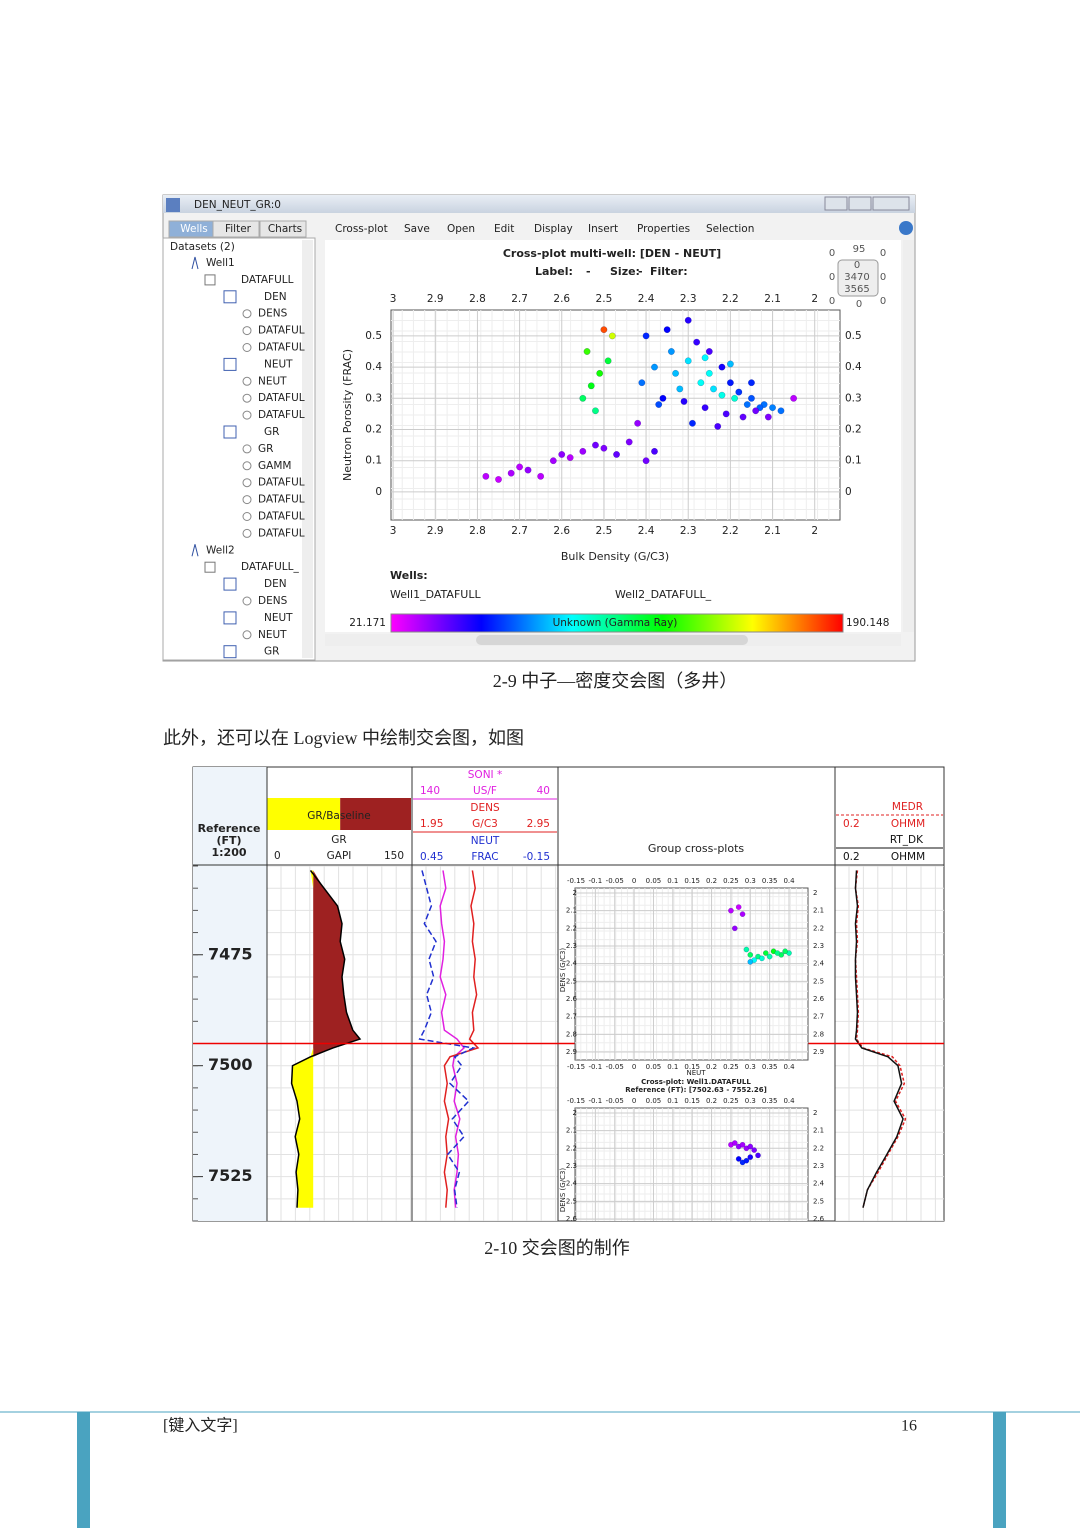 This screenshot has height=1528, width=1080. What do you see at coordinates (770, 1067) in the screenshot?
I see `x-tick-label: 0.35` at bounding box center [770, 1067].